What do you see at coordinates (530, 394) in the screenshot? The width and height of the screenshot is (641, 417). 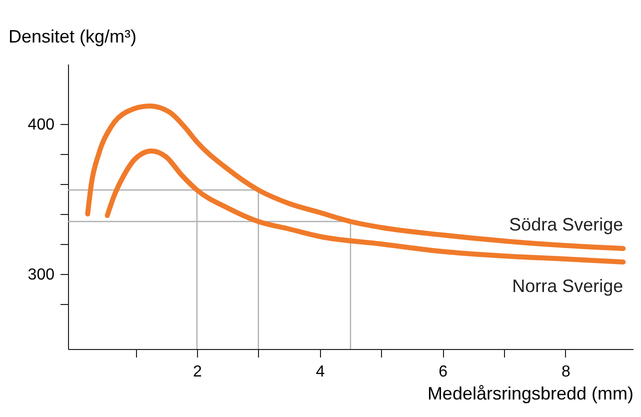 I see `x-axis-title: Medelårsringsbredd (mm)` at bounding box center [530, 394].